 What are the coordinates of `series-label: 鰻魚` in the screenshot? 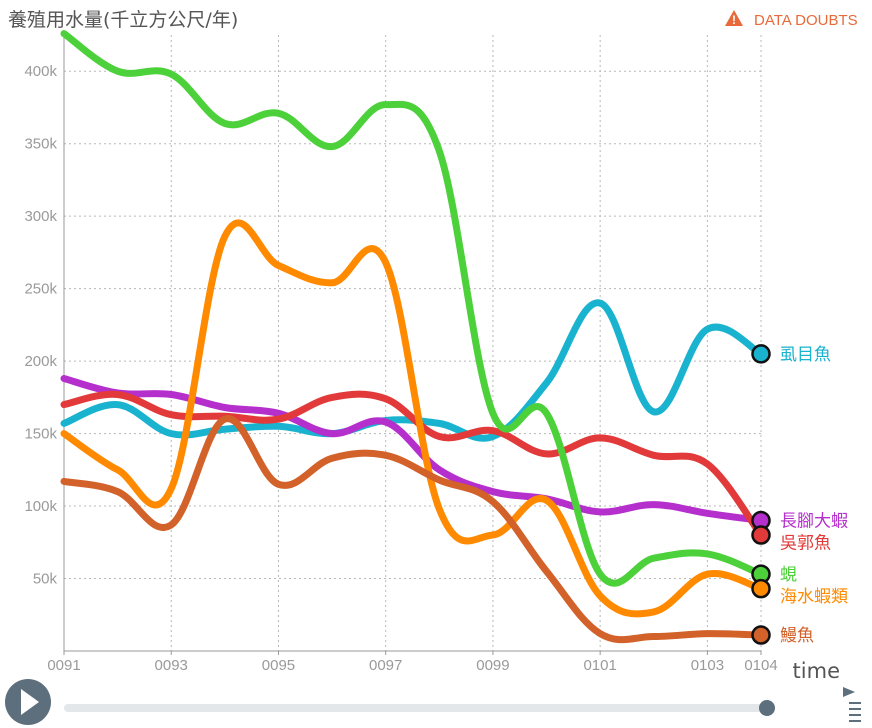 It's located at (797, 636).